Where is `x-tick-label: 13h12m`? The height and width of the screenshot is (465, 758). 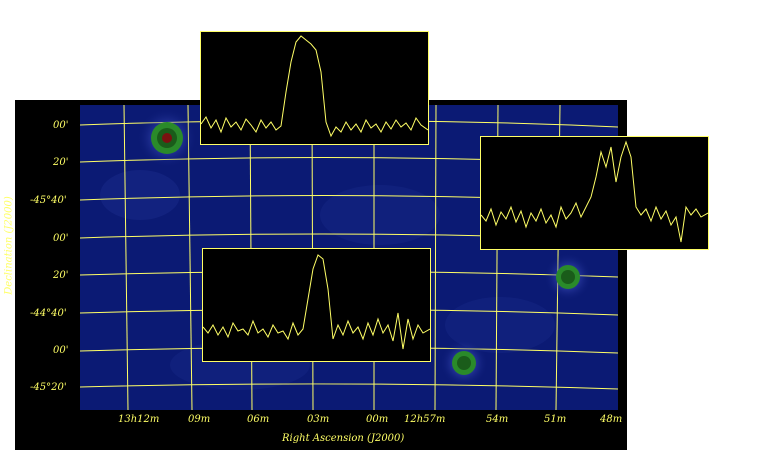 x-tick-label: 13h12m is located at coordinates (139, 419).